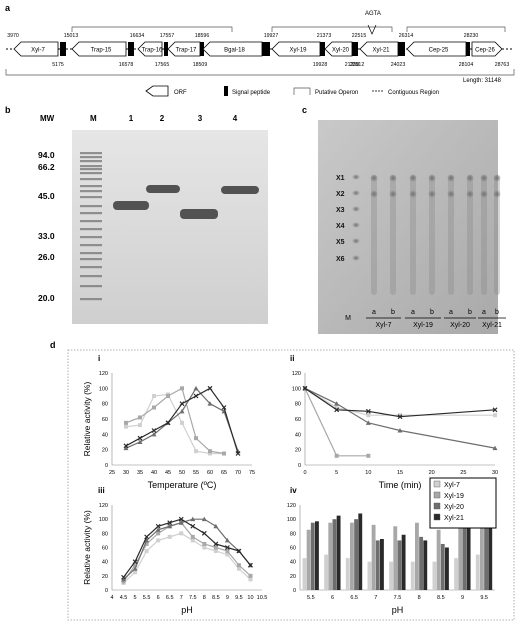  What do you see at coordinates (216, 598) in the screenshot?
I see `x-tick-label: 8.5` at bounding box center [216, 598].